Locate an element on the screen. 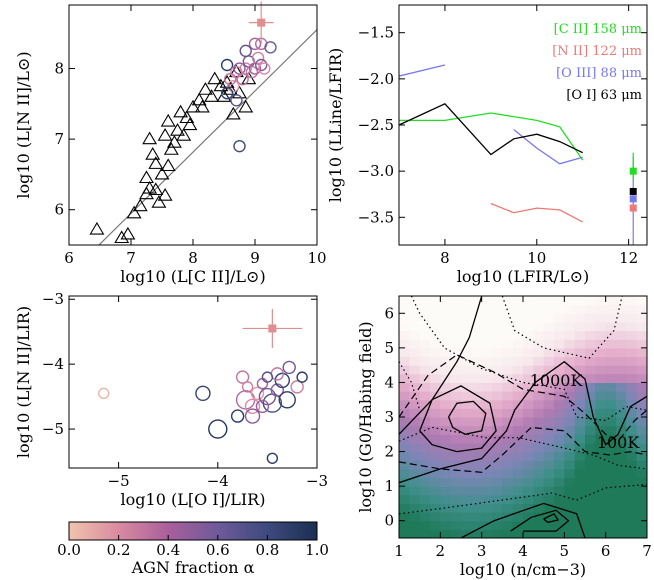 This screenshot has height=580, width=654. colorbar-gradient is located at coordinates (193, 531).